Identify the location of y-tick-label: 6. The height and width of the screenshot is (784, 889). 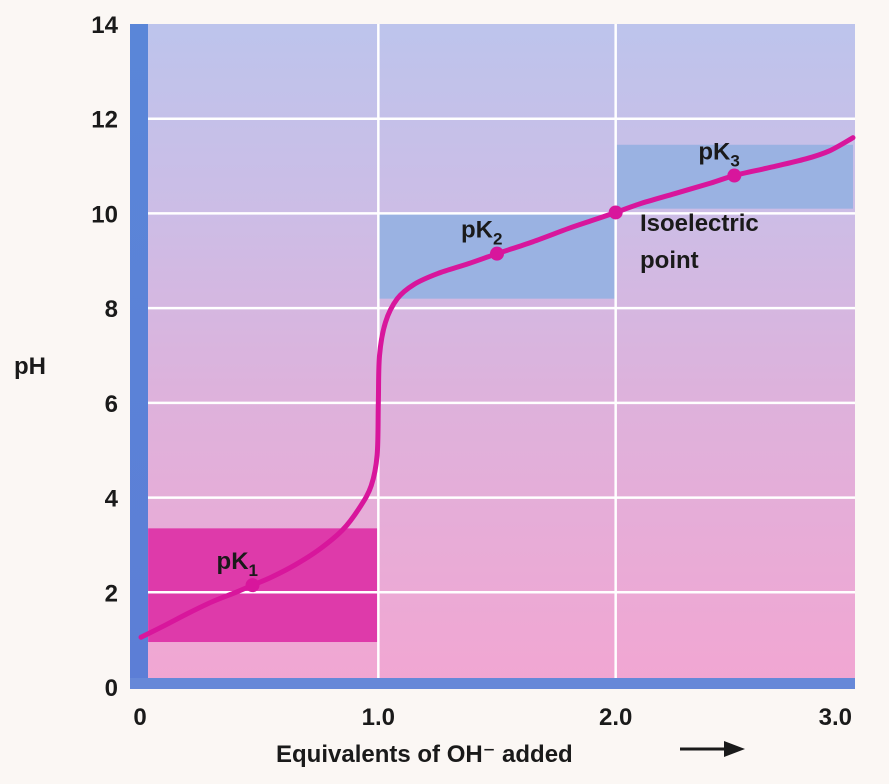
(111, 404).